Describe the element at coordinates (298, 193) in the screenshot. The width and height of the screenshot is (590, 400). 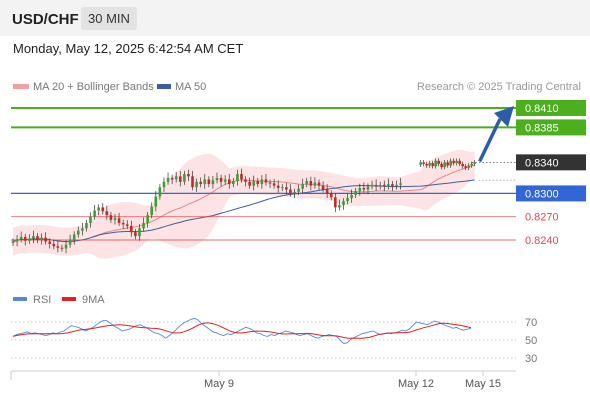
I see `level-pivot-0.8300: 0.8300` at that location.